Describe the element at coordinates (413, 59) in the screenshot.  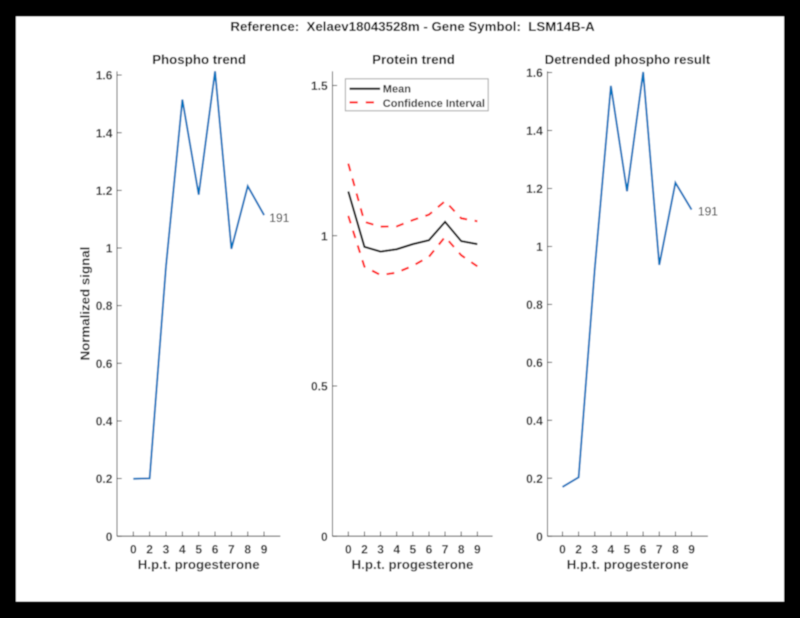
I see `svg-text: Protein trend` at that location.